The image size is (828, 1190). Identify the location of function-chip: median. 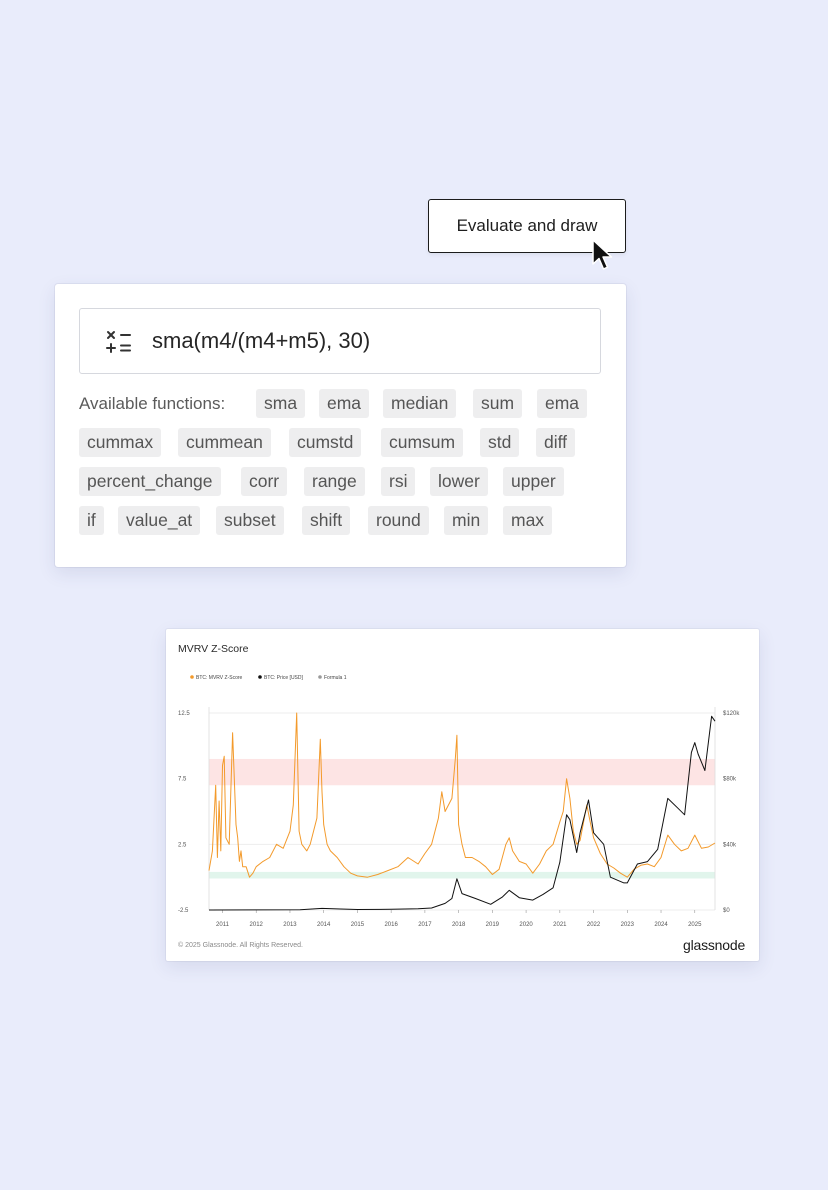
(420, 403).